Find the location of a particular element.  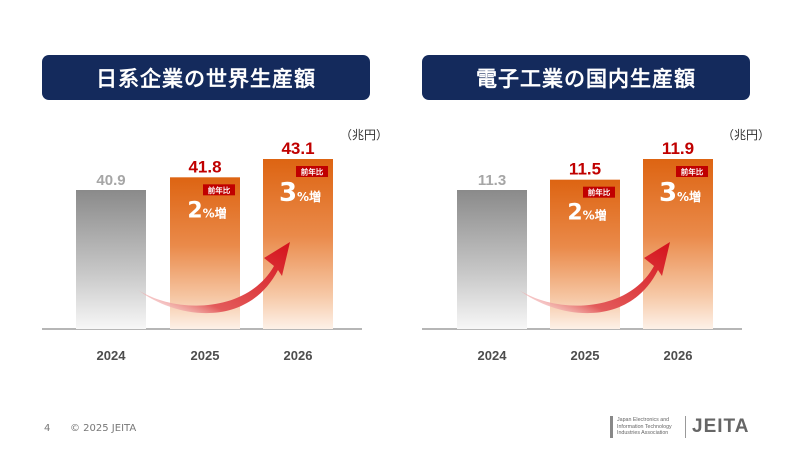

value-label-2025: 11.5 is located at coordinates (585, 169).